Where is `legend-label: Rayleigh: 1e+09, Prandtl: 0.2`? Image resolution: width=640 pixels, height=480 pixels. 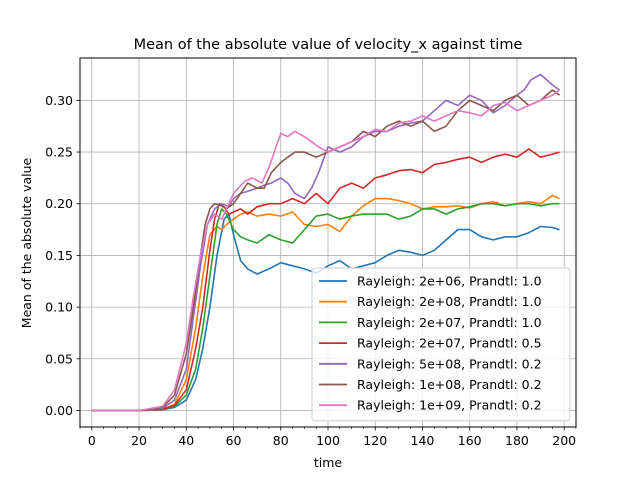
legend-label: Rayleigh: 1e+09, Prandtl: 0.2 is located at coordinates (449, 405).